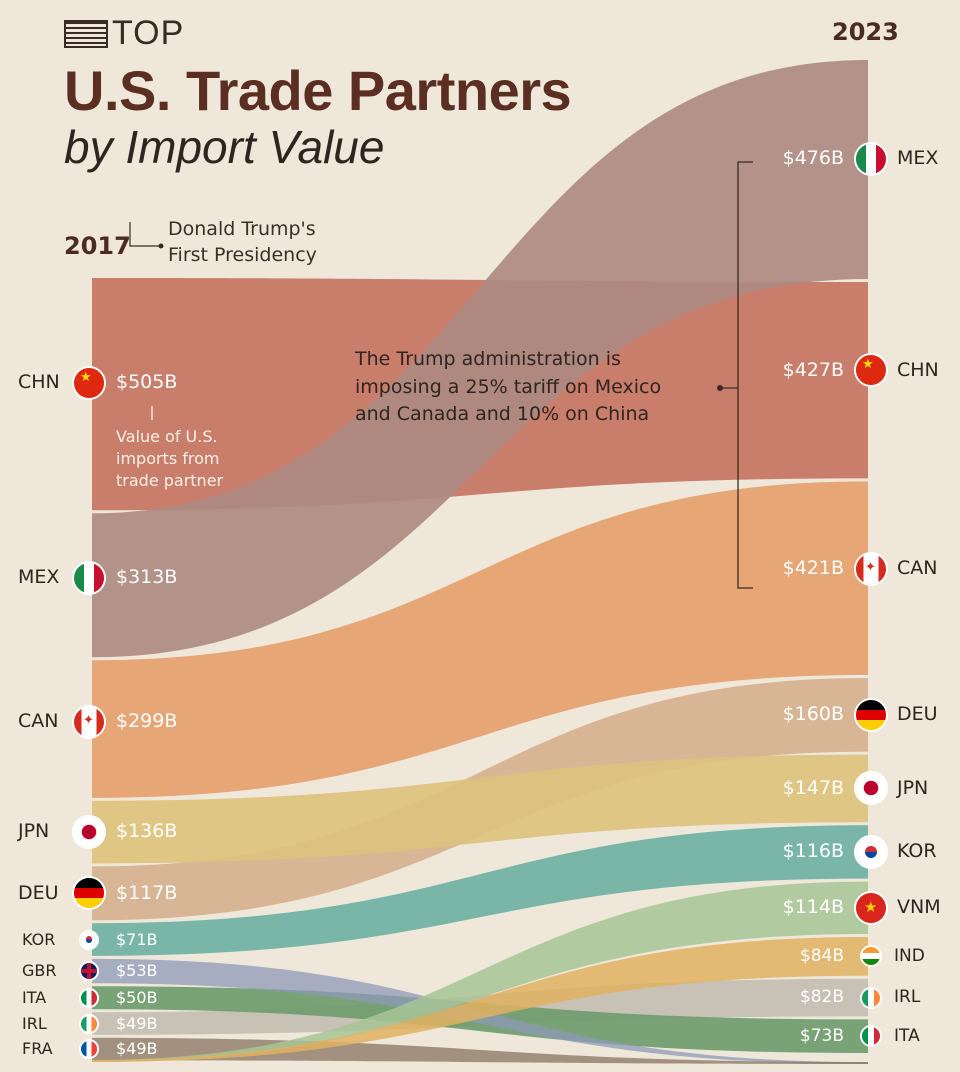 This screenshot has width=960, height=1072. What do you see at coordinates (821, 955) in the screenshot?
I see `right-value-ind: $84B` at bounding box center [821, 955].